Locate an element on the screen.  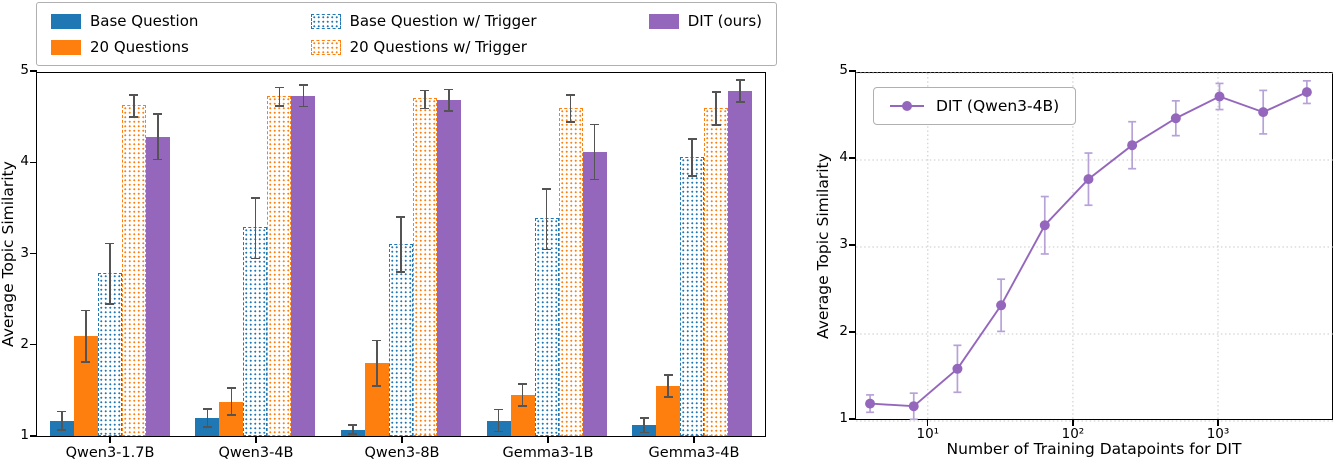
legend-swatch-20-questions-trigger is located at coordinates (325, 47).